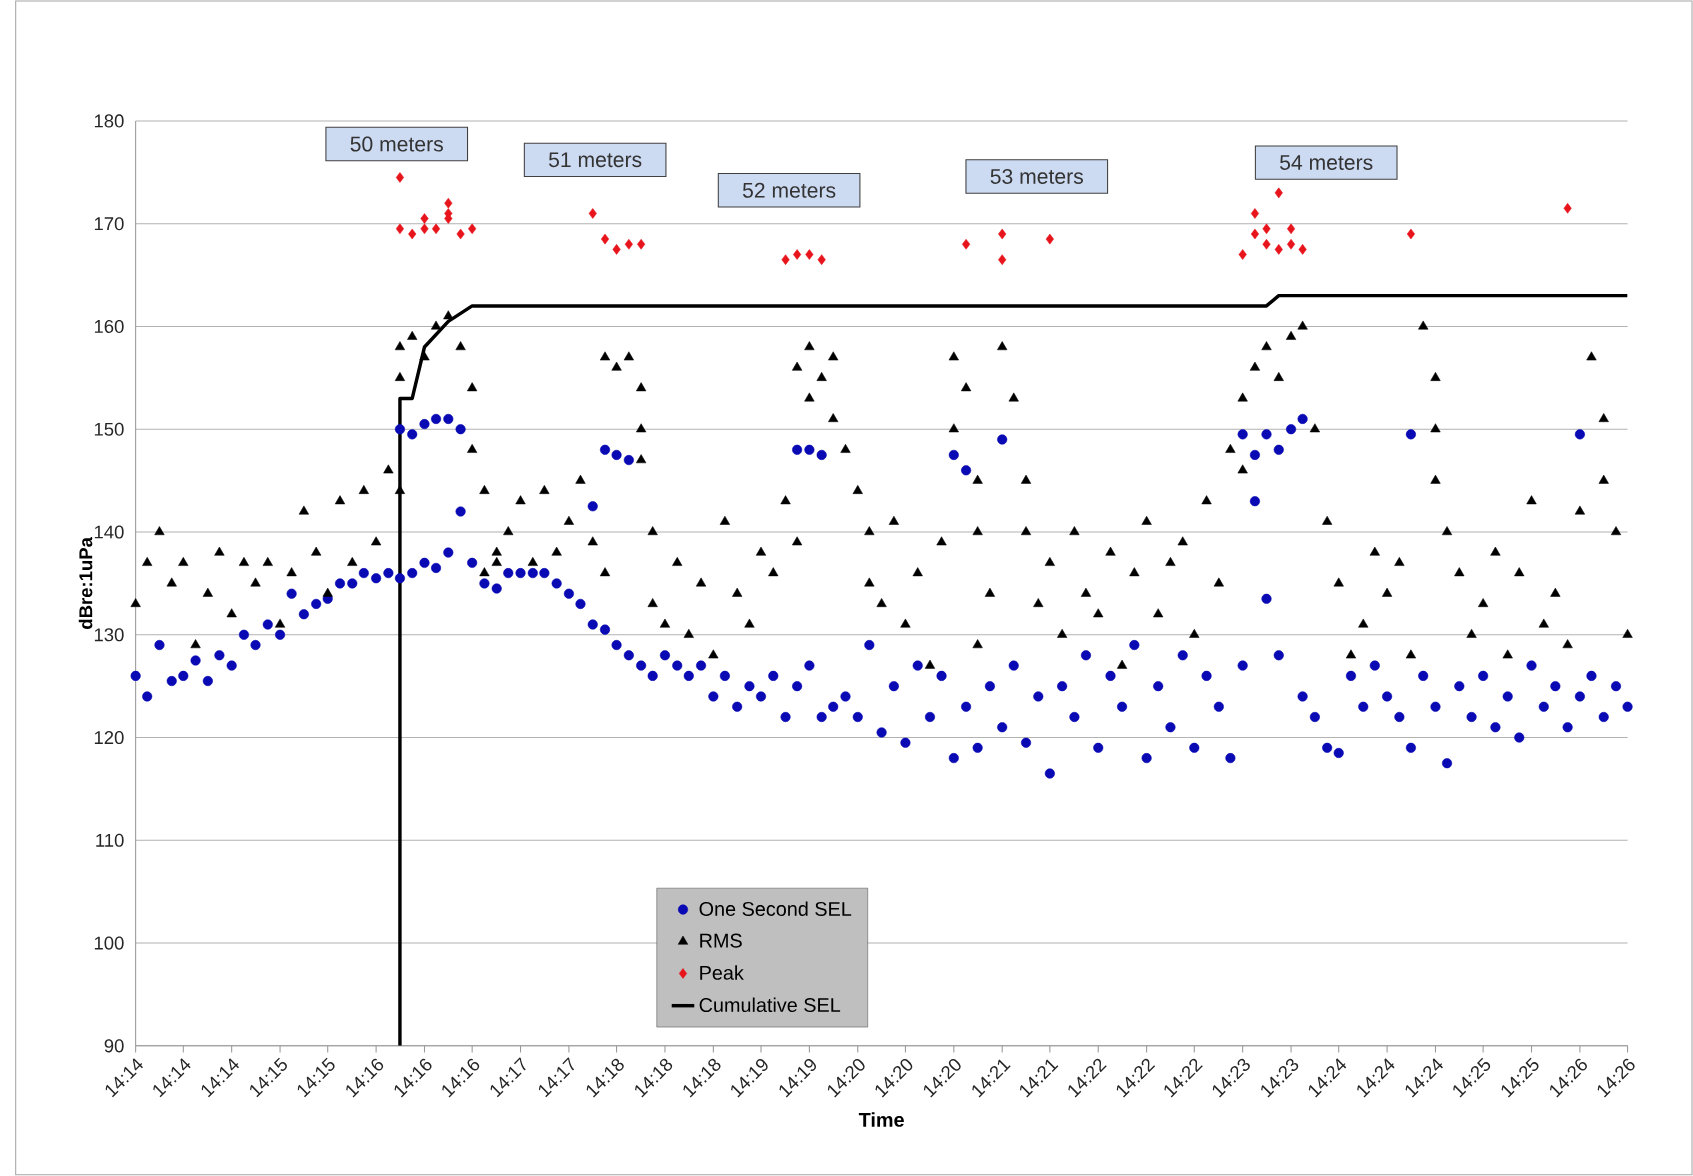  I want to click on y-tick-label: 150, so click(109, 429).